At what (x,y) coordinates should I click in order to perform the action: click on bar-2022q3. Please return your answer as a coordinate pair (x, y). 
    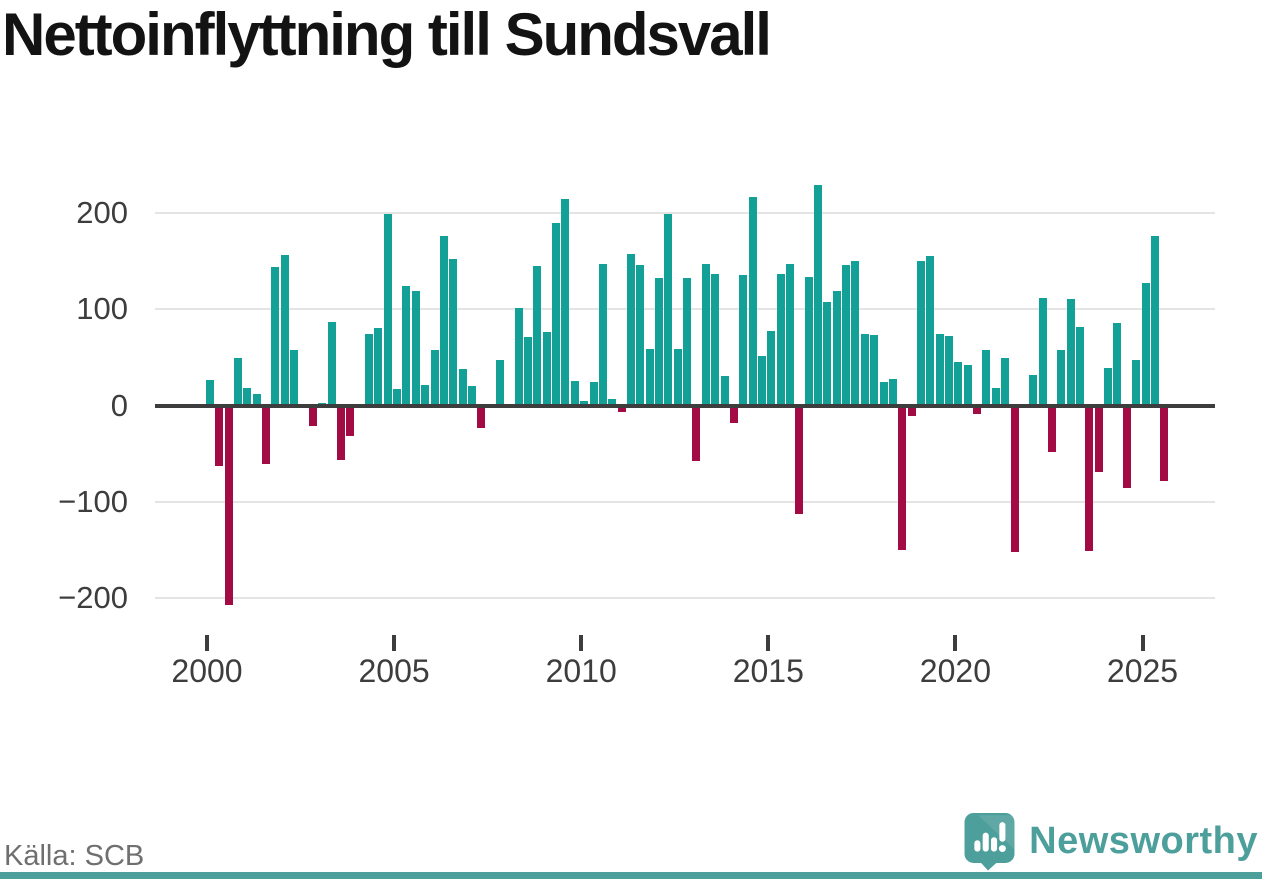
    Looking at the image, I should click on (1051, 428).